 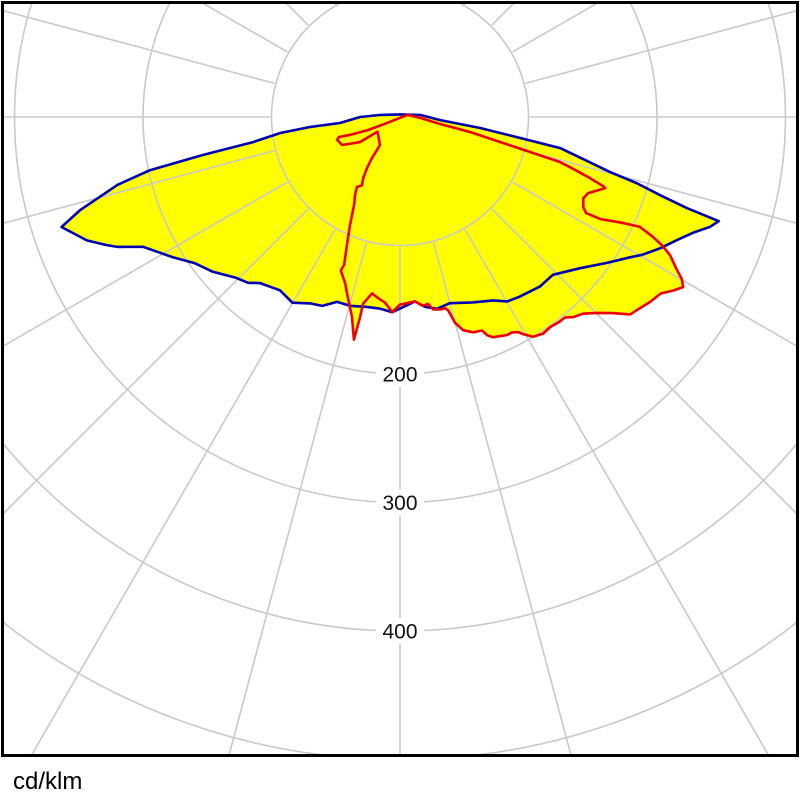 What do you see at coordinates (156, 361) in the screenshot?
I see `grid-ray--45` at bounding box center [156, 361].